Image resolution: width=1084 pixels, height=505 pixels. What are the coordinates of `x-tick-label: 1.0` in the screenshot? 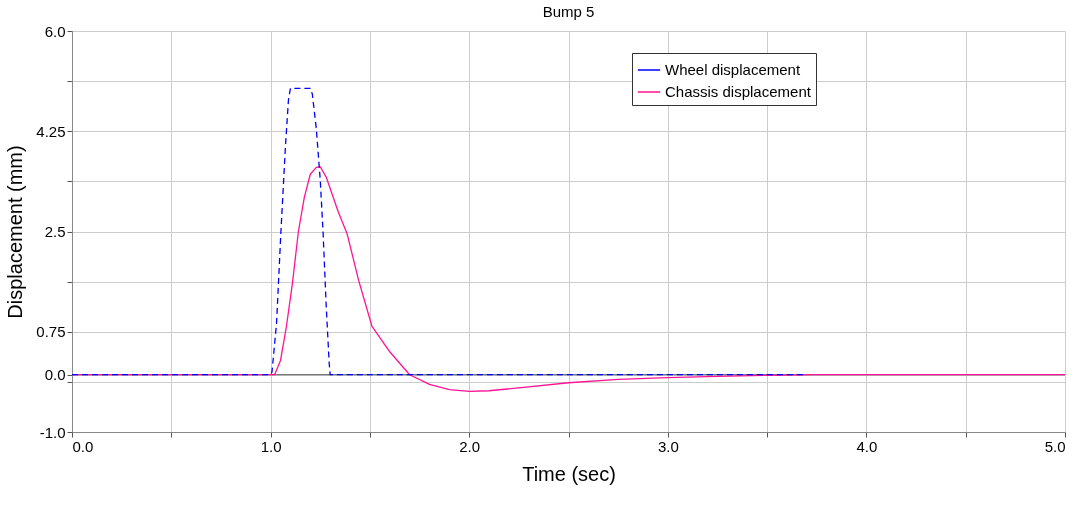 It's located at (271, 446).